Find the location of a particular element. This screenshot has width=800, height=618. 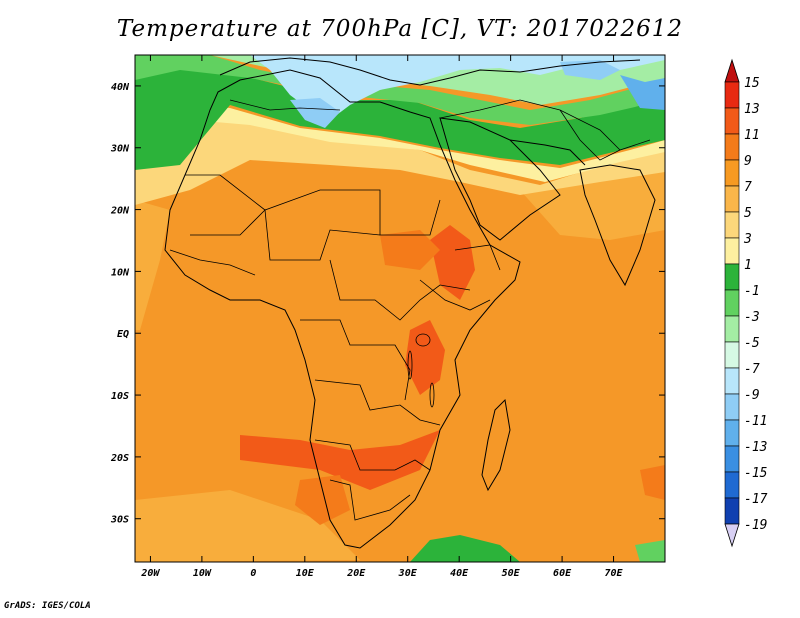

lat-tick-label: 10S is located at coordinates (120, 396).